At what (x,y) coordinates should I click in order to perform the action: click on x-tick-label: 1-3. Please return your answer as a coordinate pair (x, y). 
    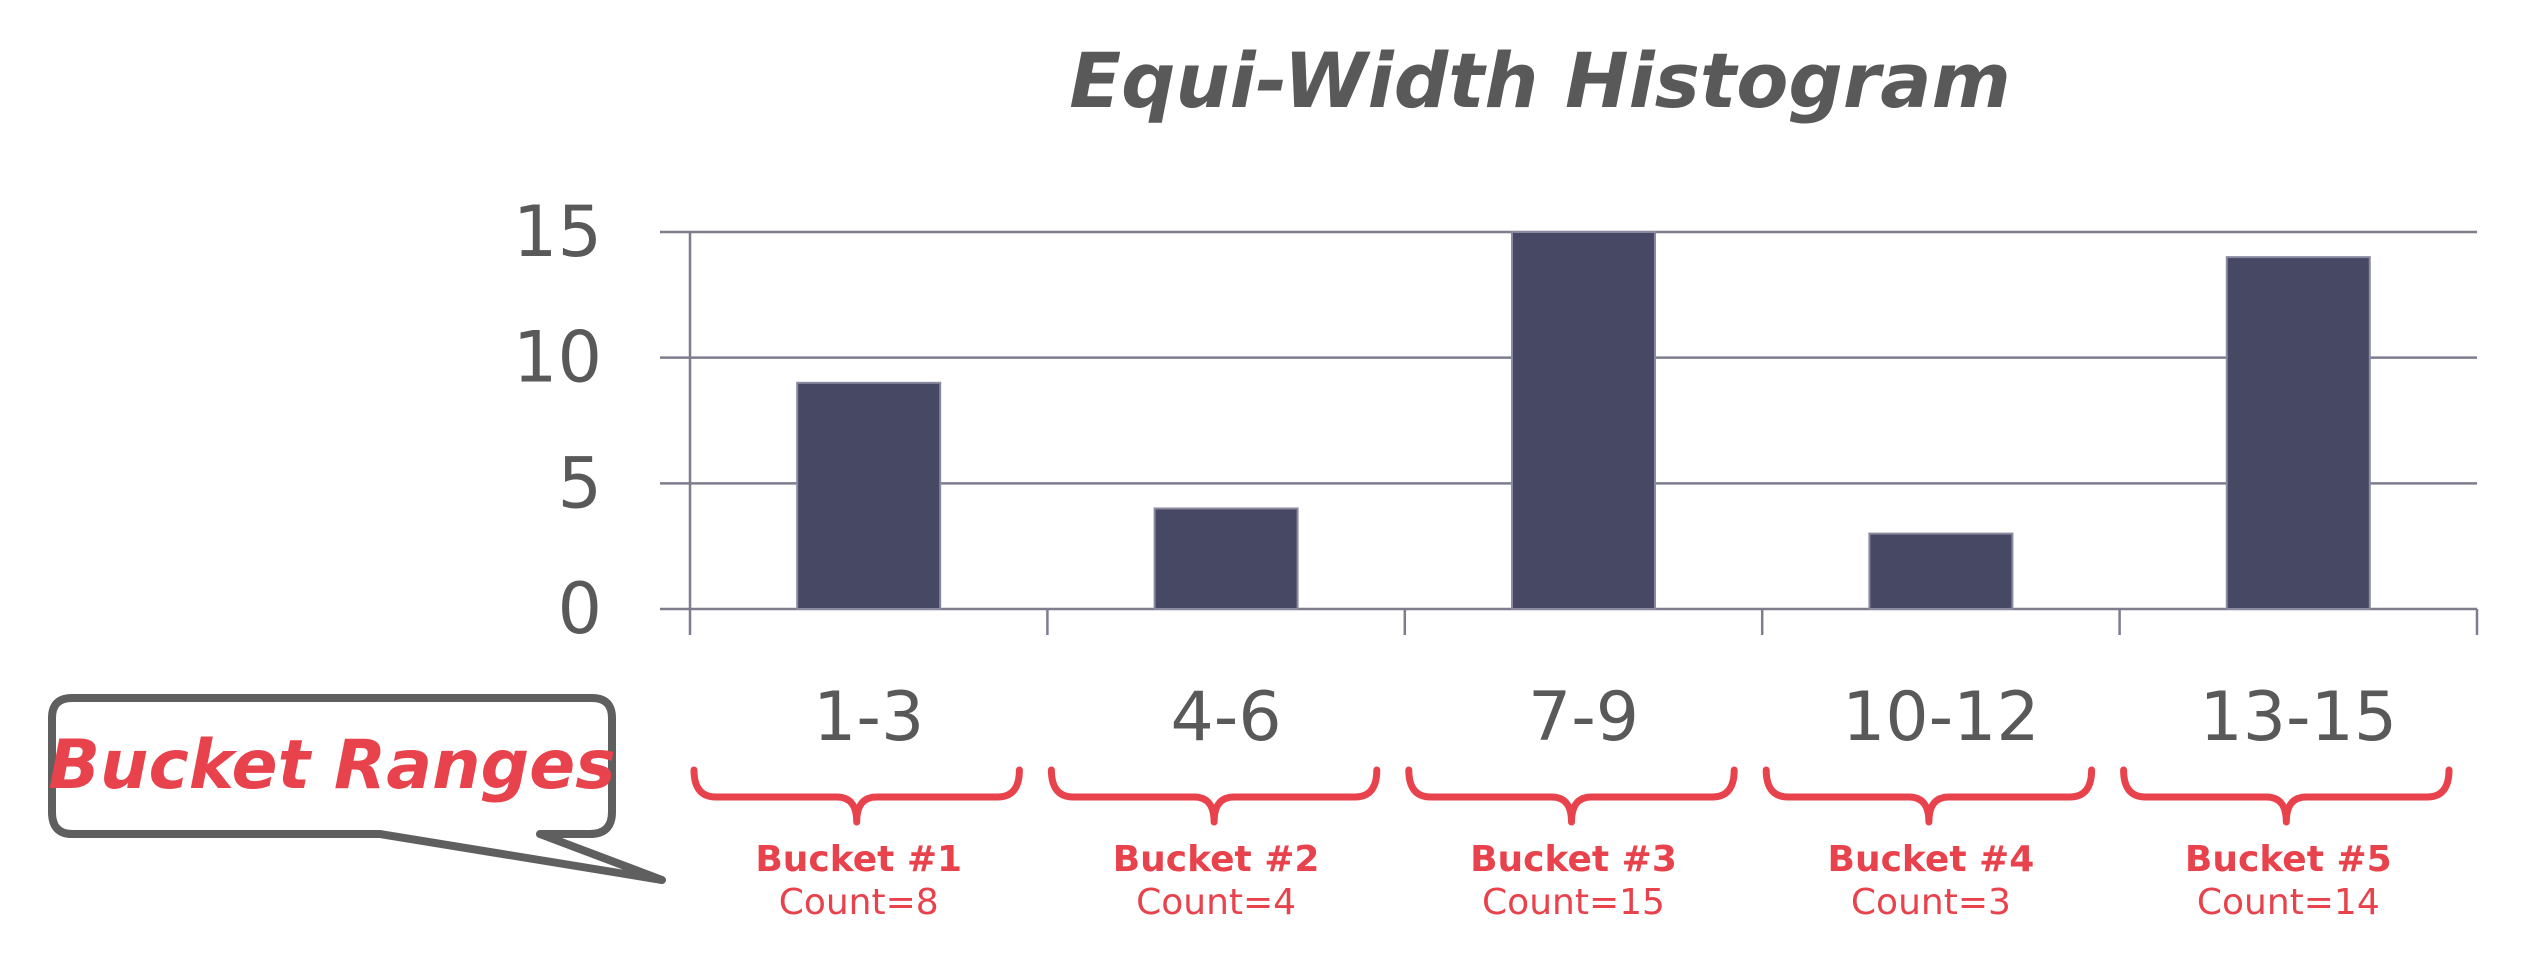
    Looking at the image, I should click on (868, 717).